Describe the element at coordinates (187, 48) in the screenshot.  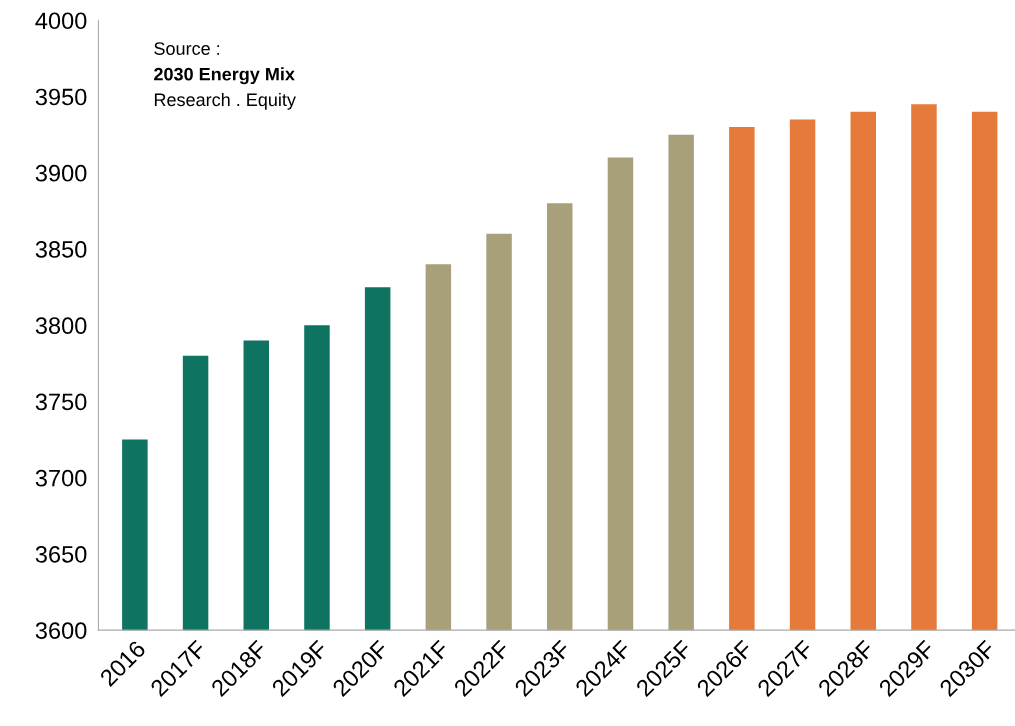
I see `annotation: Source :` at that location.